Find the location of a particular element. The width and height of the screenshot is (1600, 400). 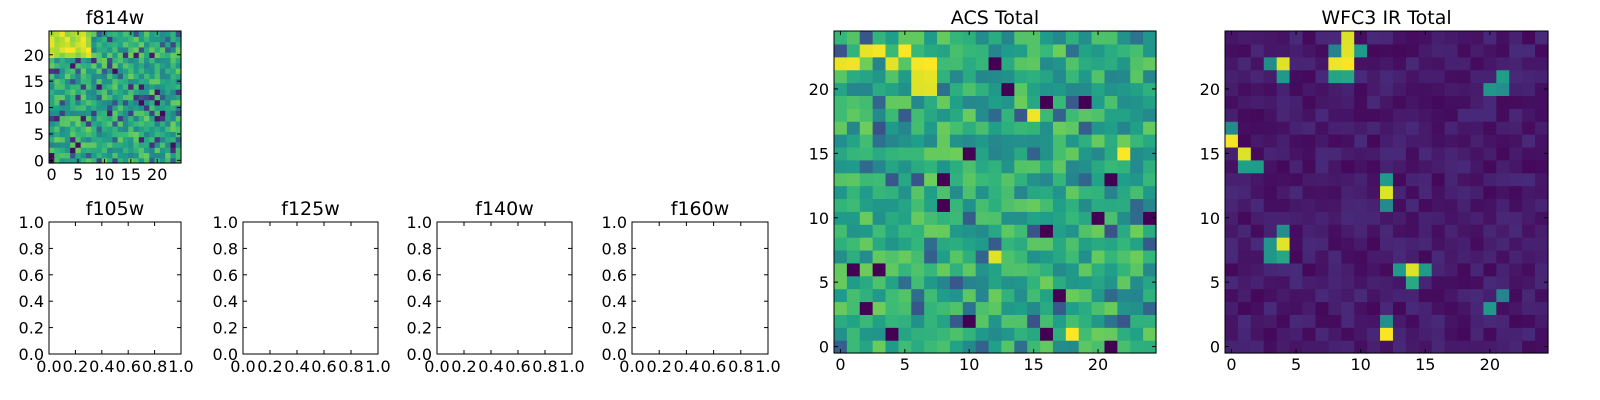

tick-label: 0.2 is located at coordinates (269, 366).